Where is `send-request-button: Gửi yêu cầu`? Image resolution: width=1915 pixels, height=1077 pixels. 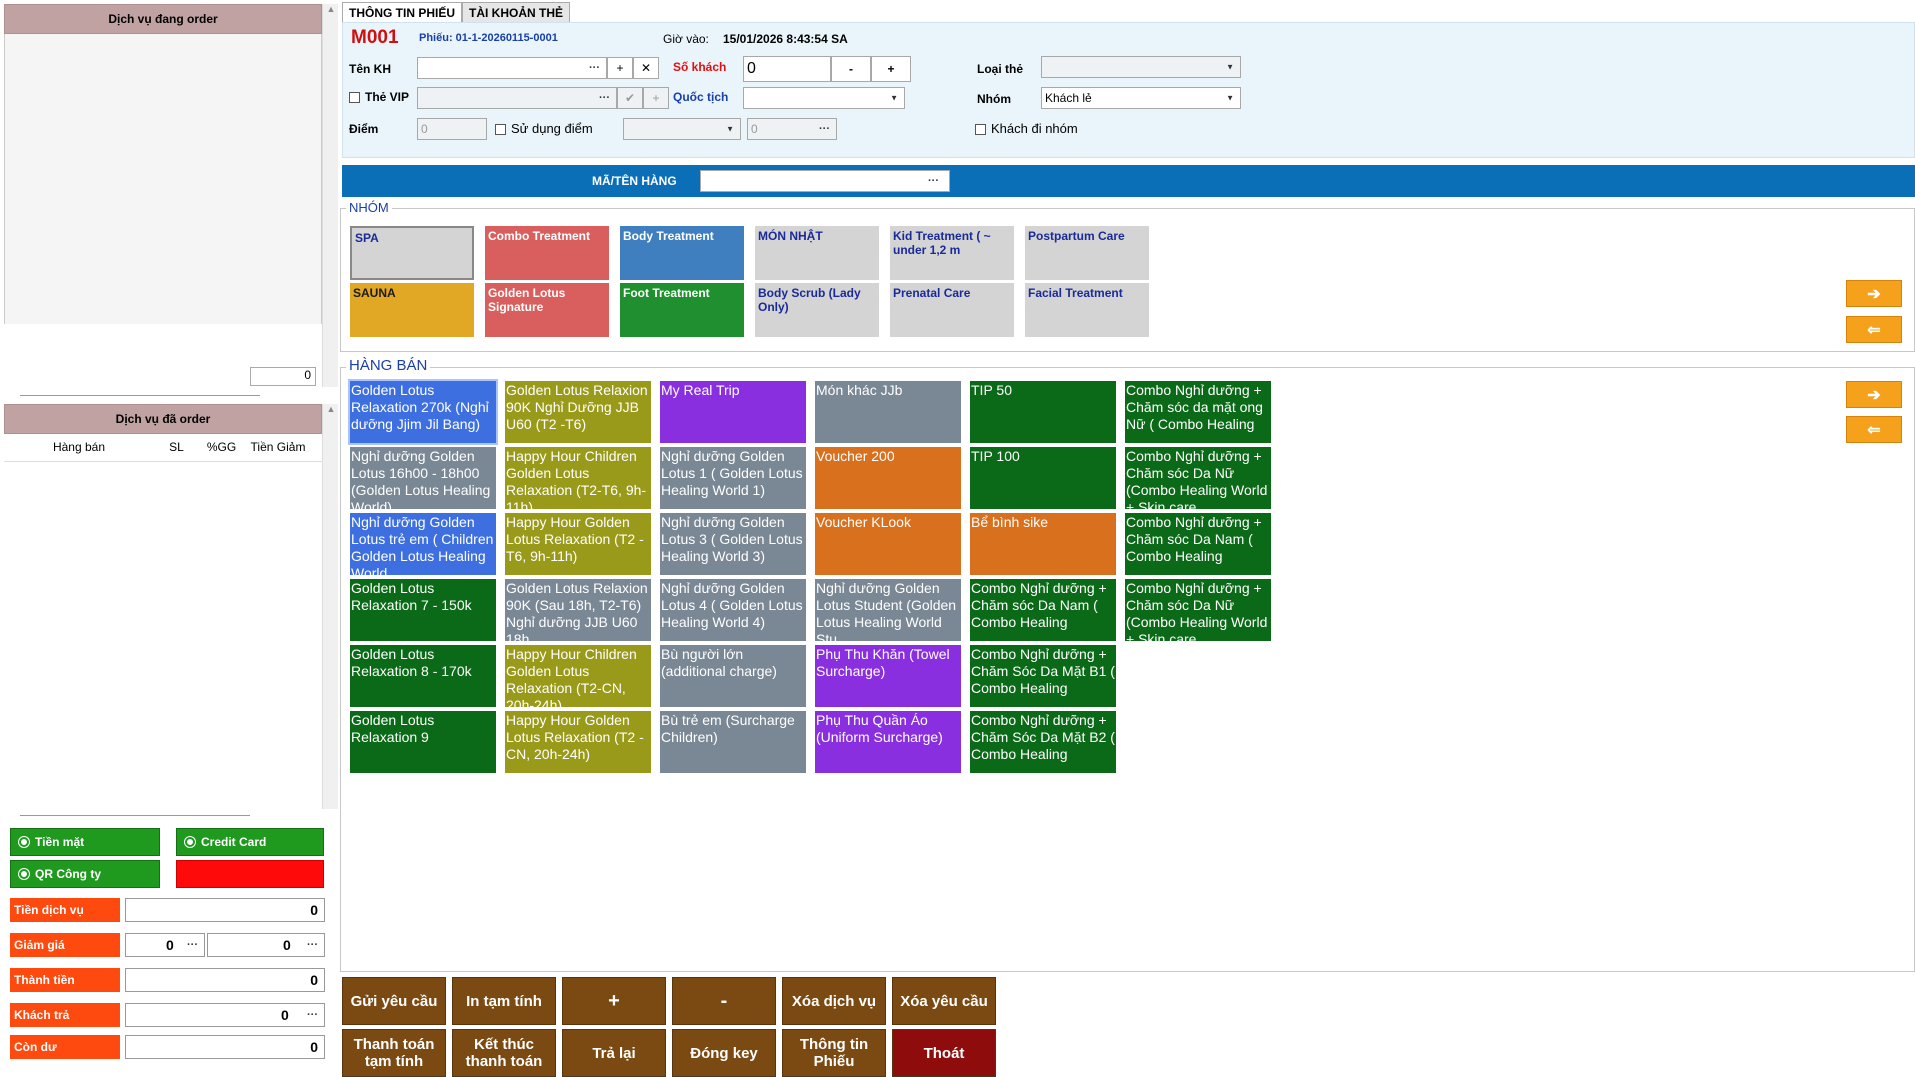
send-request-button: Gửi yêu cầu is located at coordinates (394, 1001).